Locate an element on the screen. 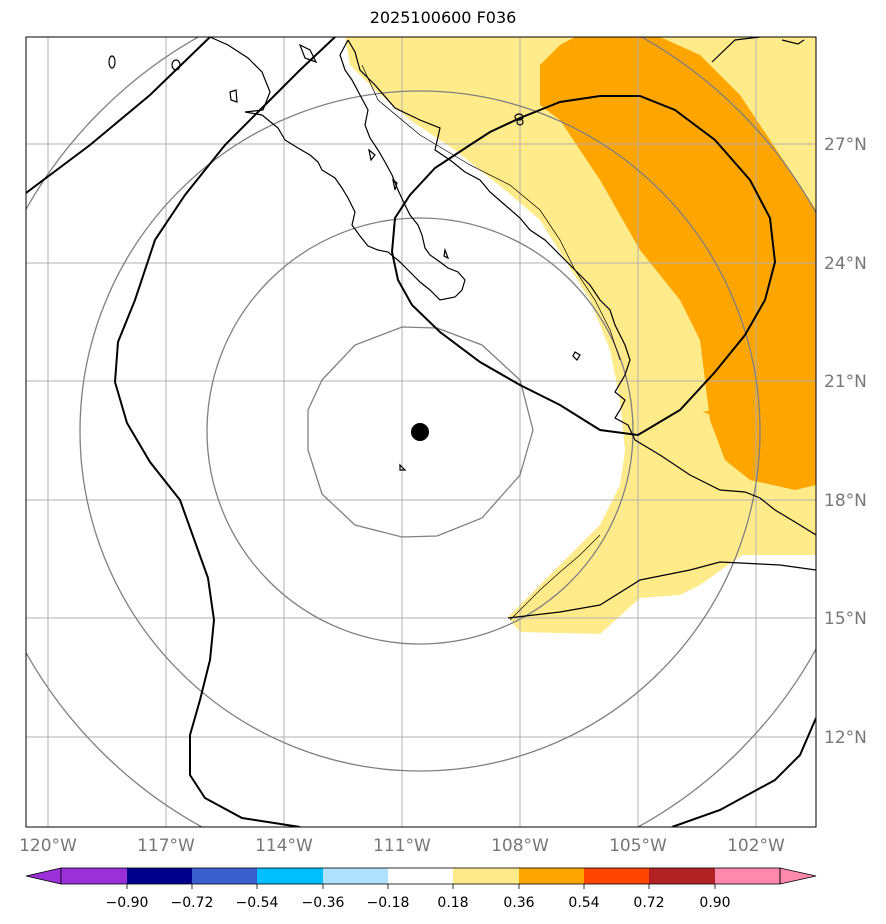  colorbar-extend-low is located at coordinates (43, 876).